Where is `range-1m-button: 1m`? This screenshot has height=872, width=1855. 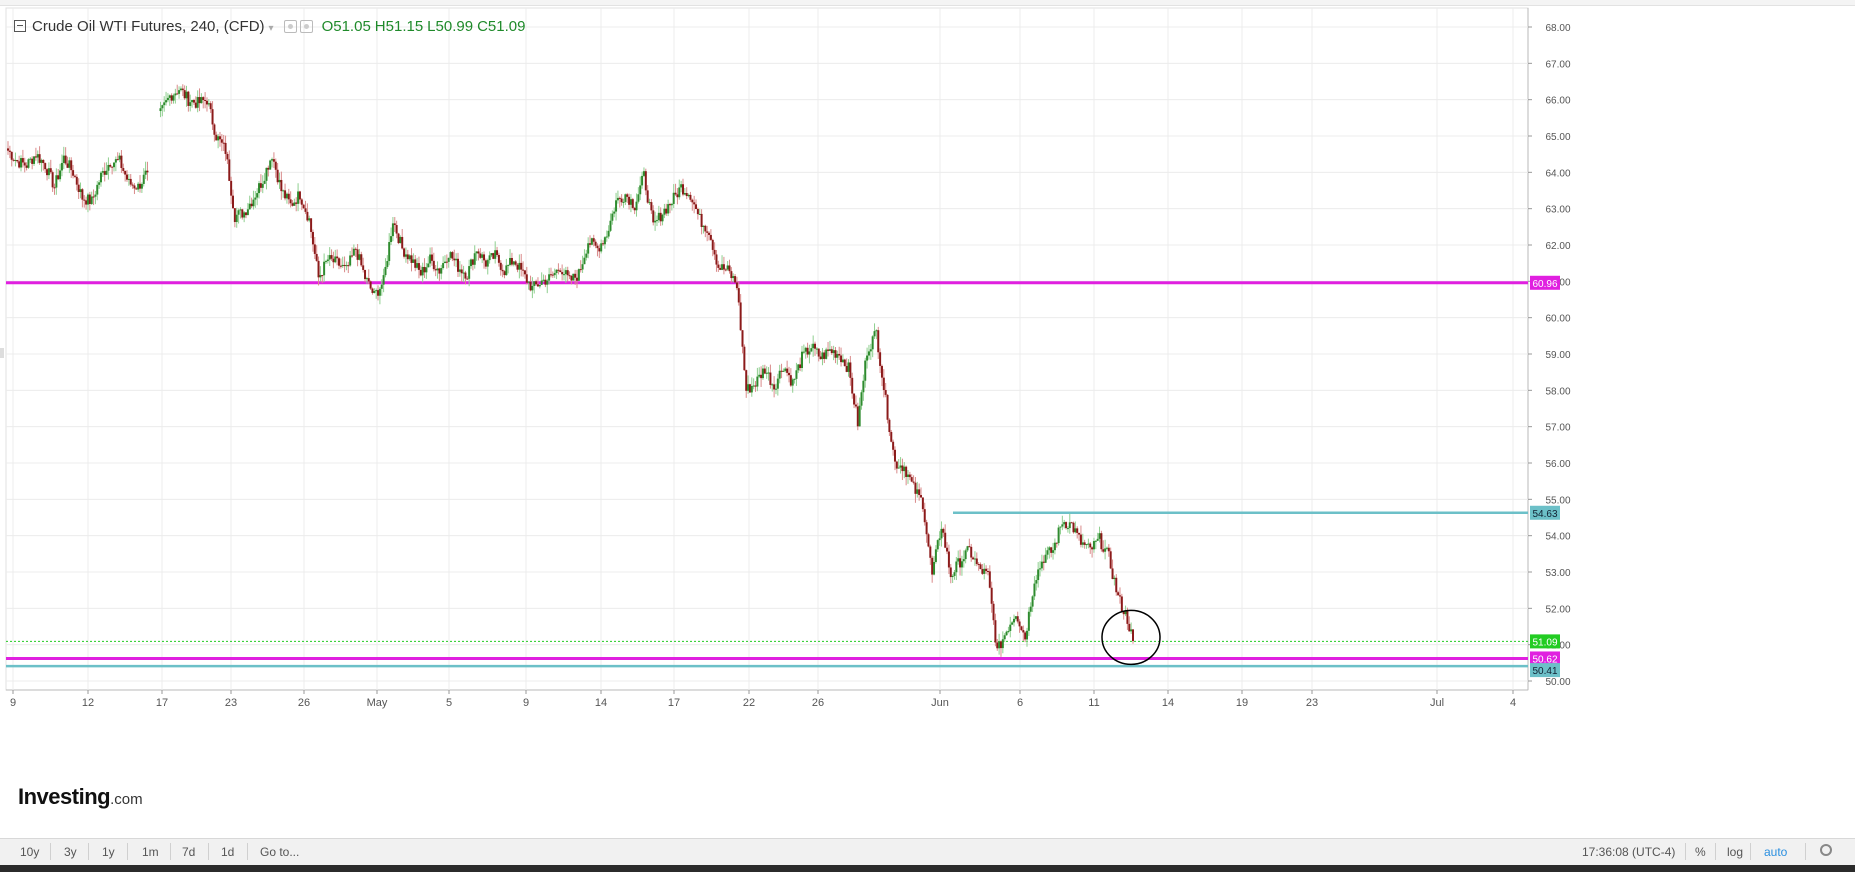
range-1m-button: 1m is located at coordinates (150, 852).